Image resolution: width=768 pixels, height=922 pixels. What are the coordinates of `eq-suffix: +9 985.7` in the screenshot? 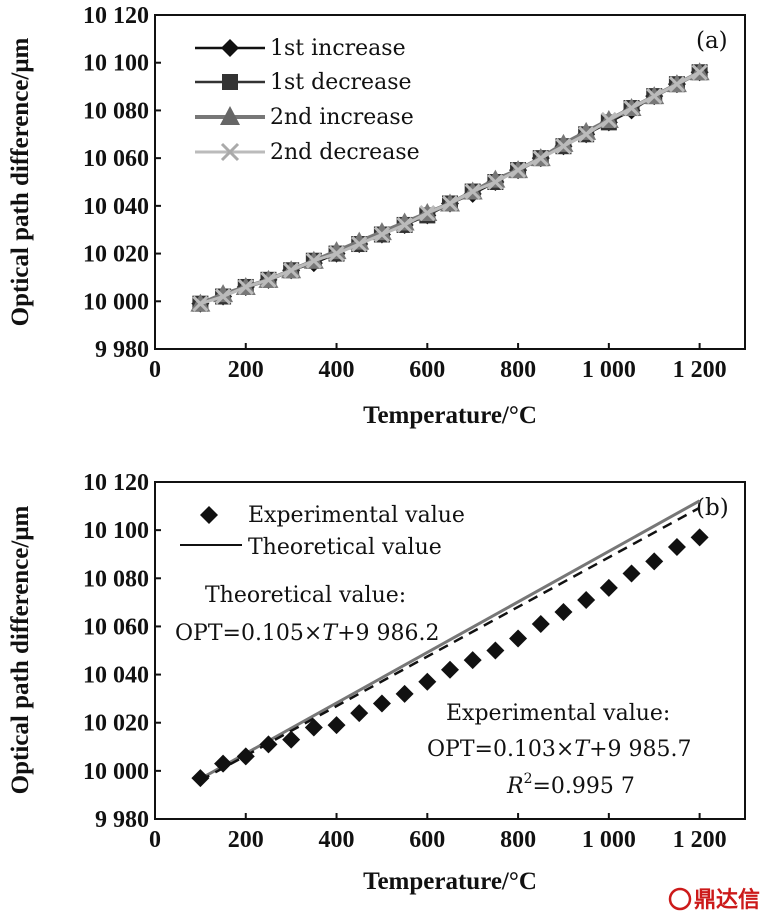 It's located at (640, 749).